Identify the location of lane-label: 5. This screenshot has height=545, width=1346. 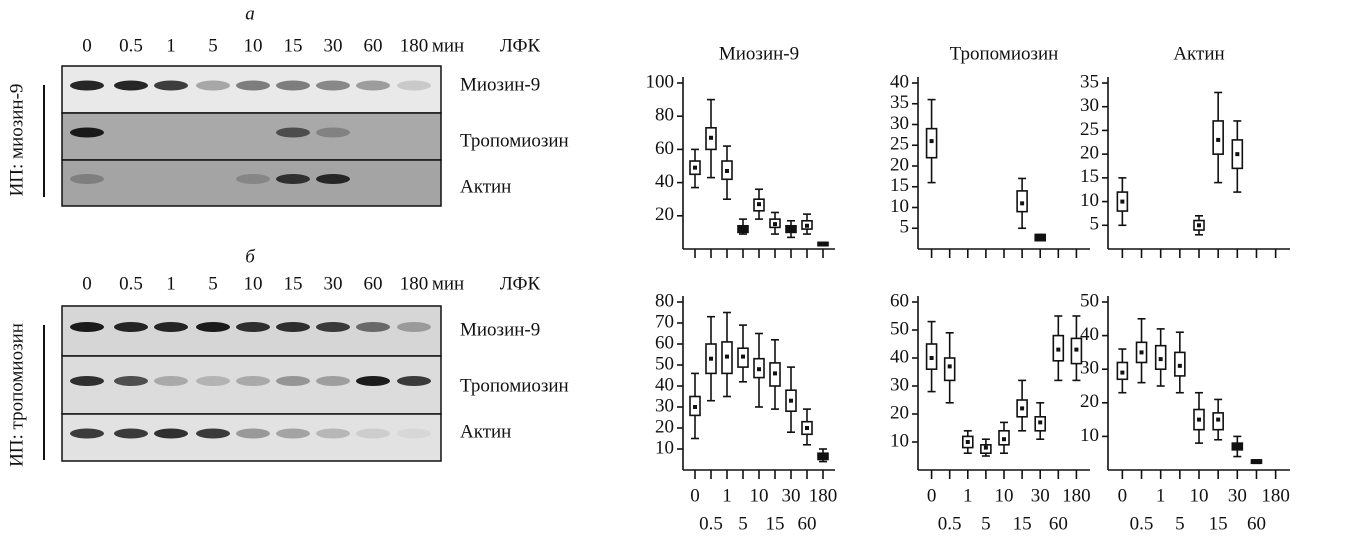
(213, 45).